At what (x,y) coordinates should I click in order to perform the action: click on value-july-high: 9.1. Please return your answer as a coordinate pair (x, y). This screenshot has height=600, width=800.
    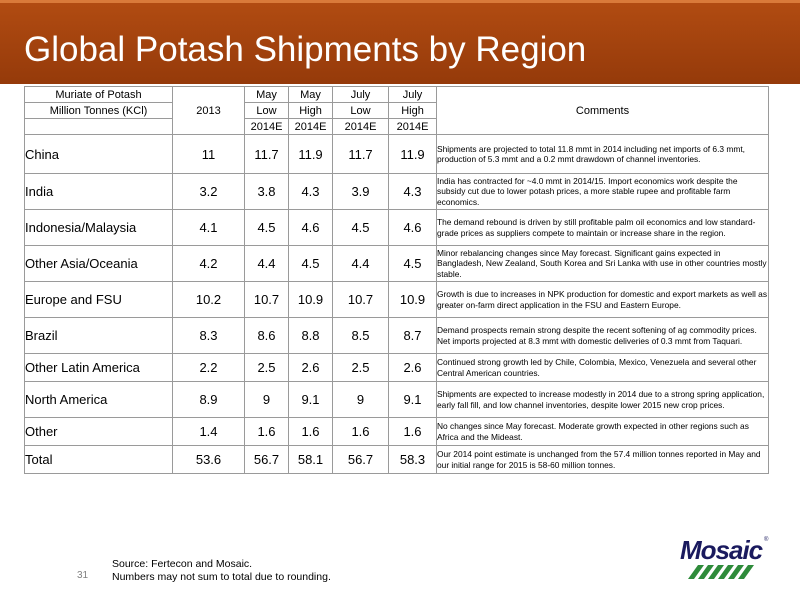
    Looking at the image, I should click on (412, 399).